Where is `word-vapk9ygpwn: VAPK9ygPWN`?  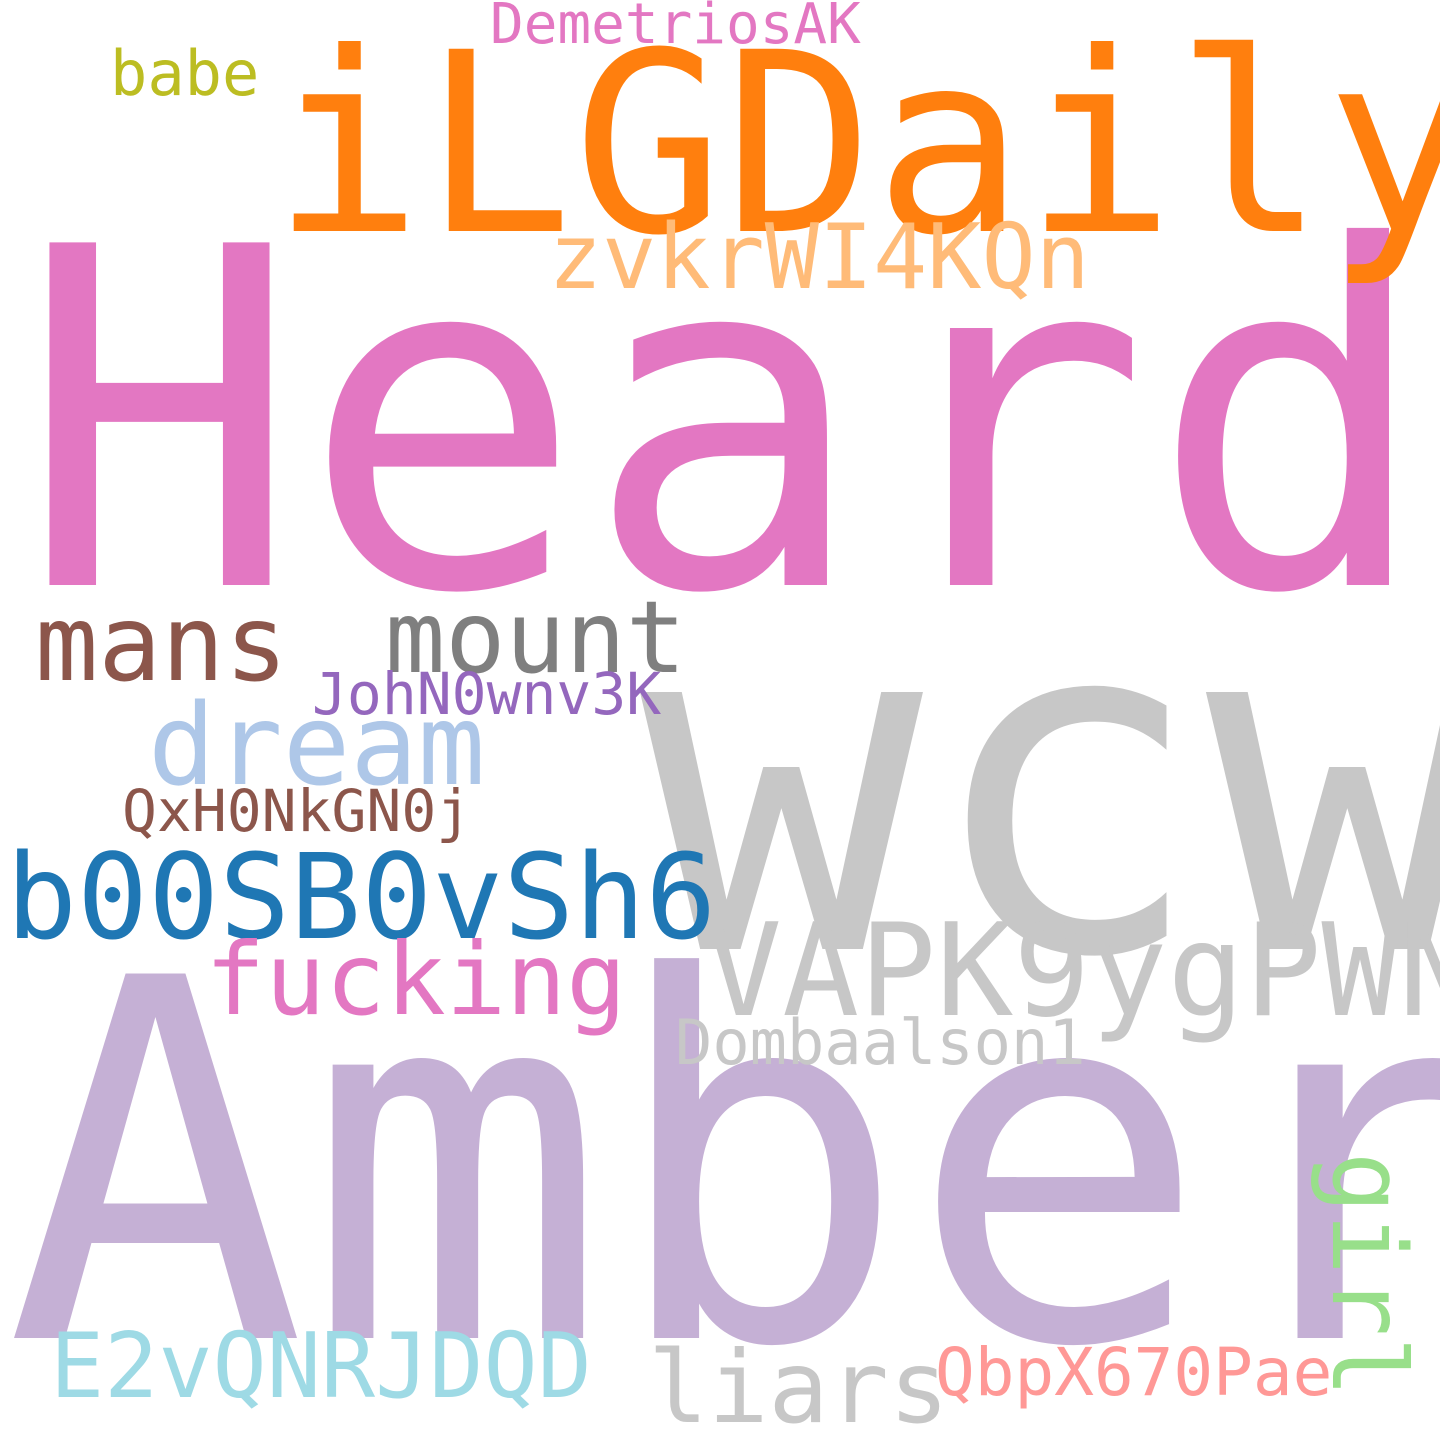 word-vapk9ygpwn: VAPK9ygPWN is located at coordinates (1072, 971).